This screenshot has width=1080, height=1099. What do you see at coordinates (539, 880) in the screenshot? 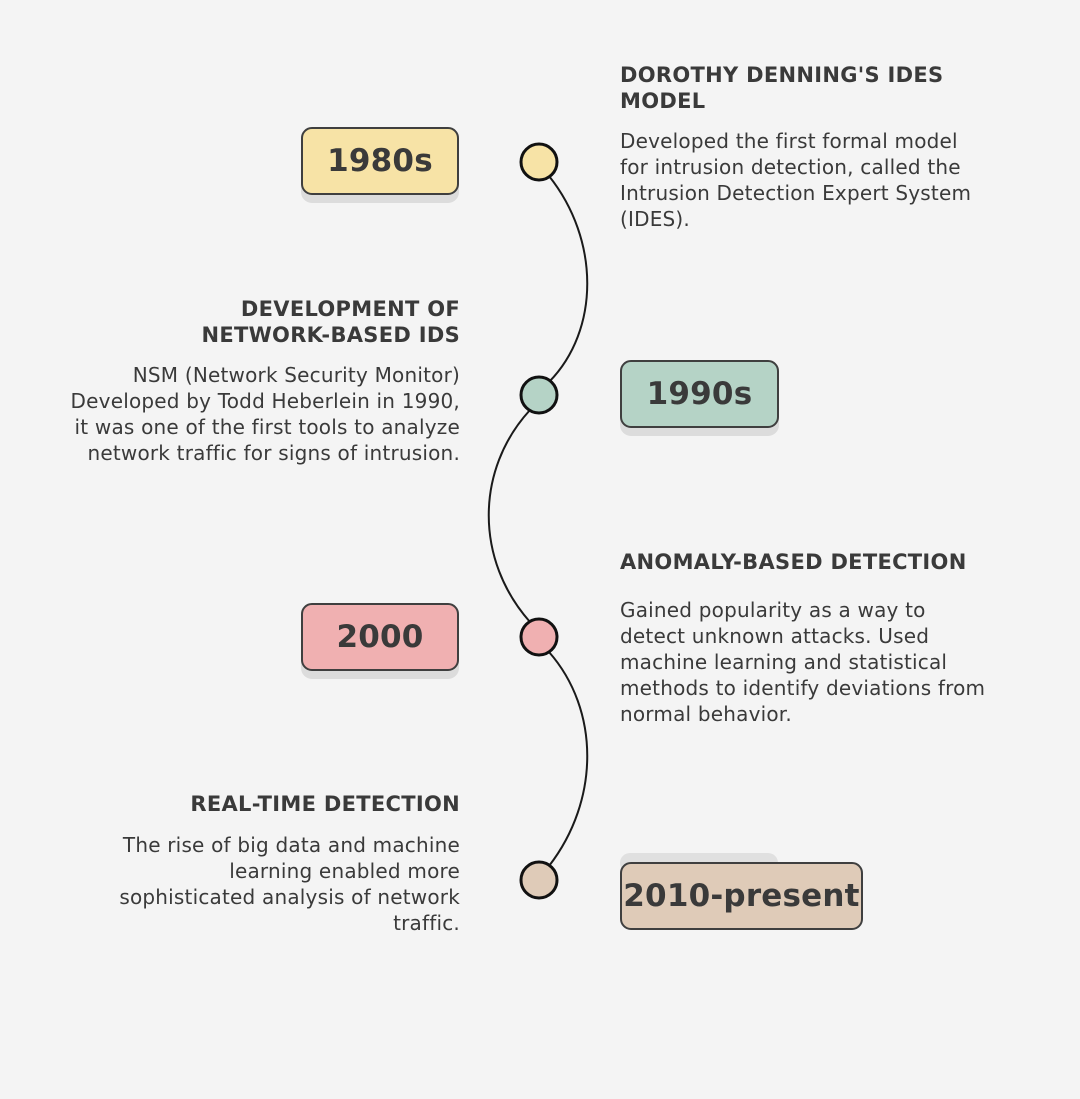
I see `timeline-node-2010` at bounding box center [539, 880].